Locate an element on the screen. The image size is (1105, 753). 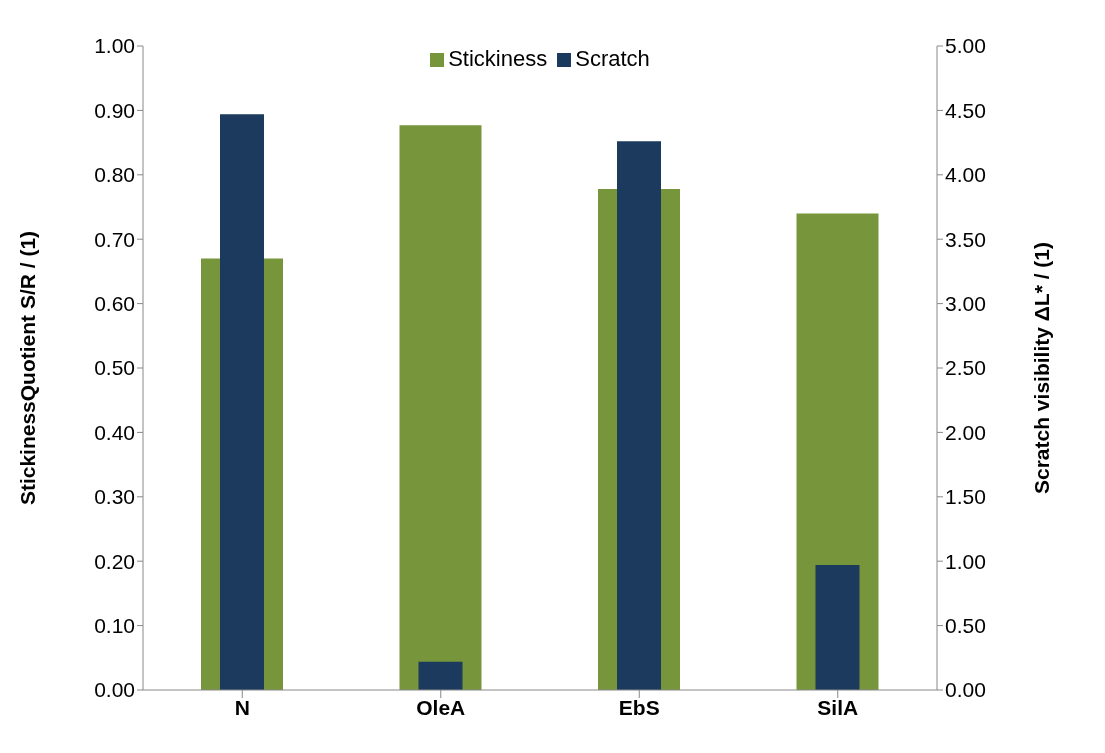
legend-label: Scratch is located at coordinates (612, 58).